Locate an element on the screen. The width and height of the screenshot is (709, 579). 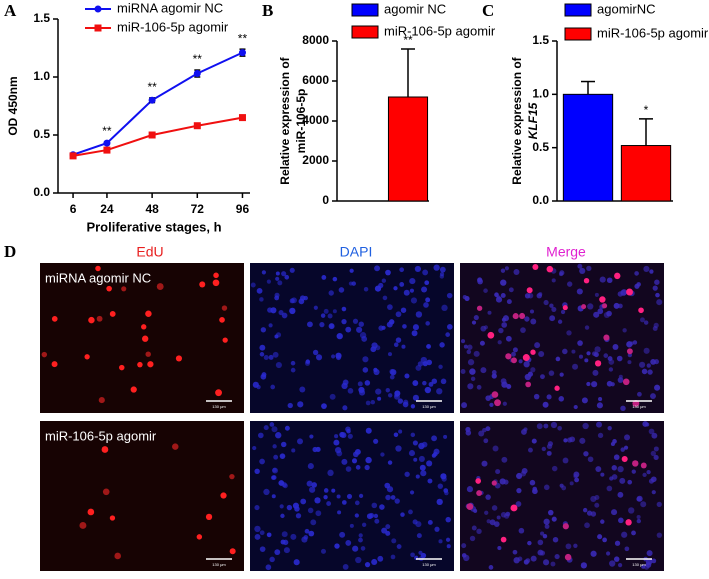
legend-label: agomir NC is located at coordinates (415, 8).